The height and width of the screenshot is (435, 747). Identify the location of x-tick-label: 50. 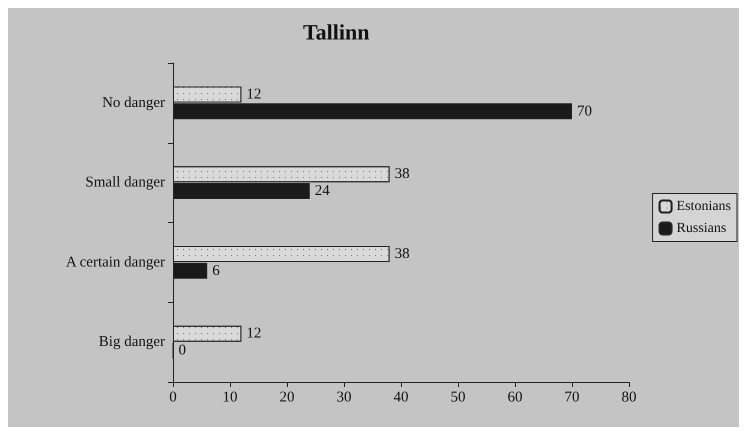
(458, 398).